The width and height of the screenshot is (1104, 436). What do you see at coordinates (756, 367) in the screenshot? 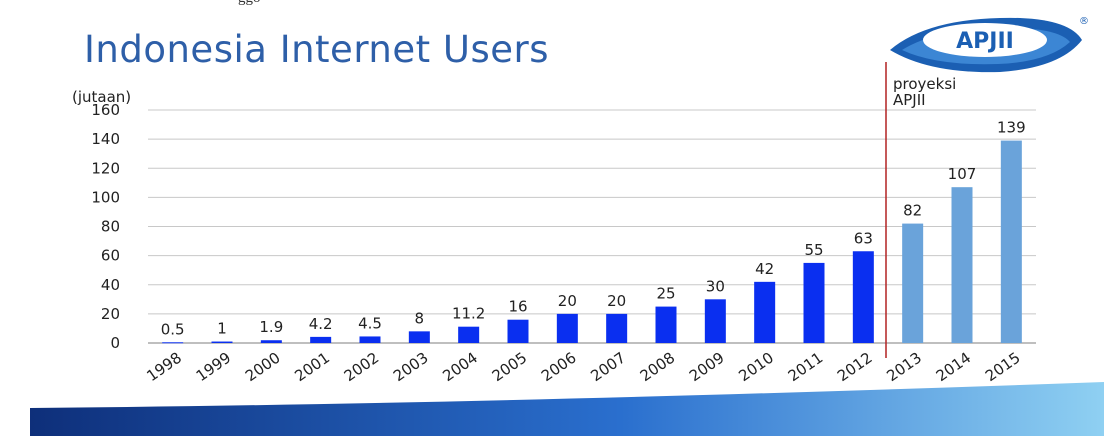
I see `x-tick-label: 2010` at bounding box center [756, 367].